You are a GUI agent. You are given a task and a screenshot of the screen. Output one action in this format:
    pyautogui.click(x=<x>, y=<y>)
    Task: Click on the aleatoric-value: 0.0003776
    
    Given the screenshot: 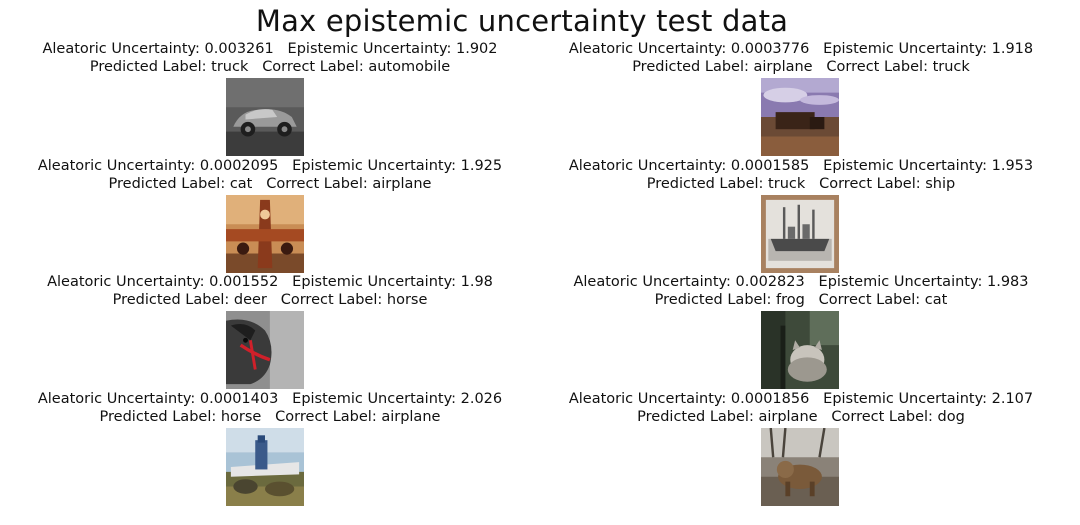 What is the action you would take?
    pyautogui.click(x=770, y=49)
    